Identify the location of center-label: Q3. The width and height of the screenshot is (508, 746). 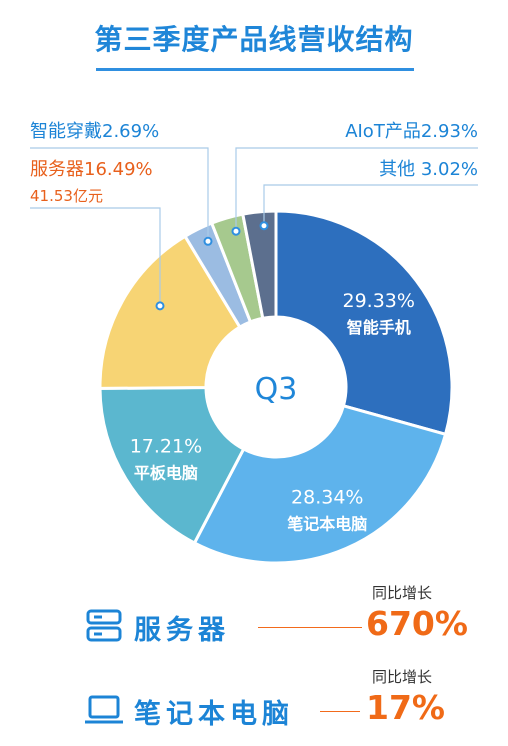
(276, 389).